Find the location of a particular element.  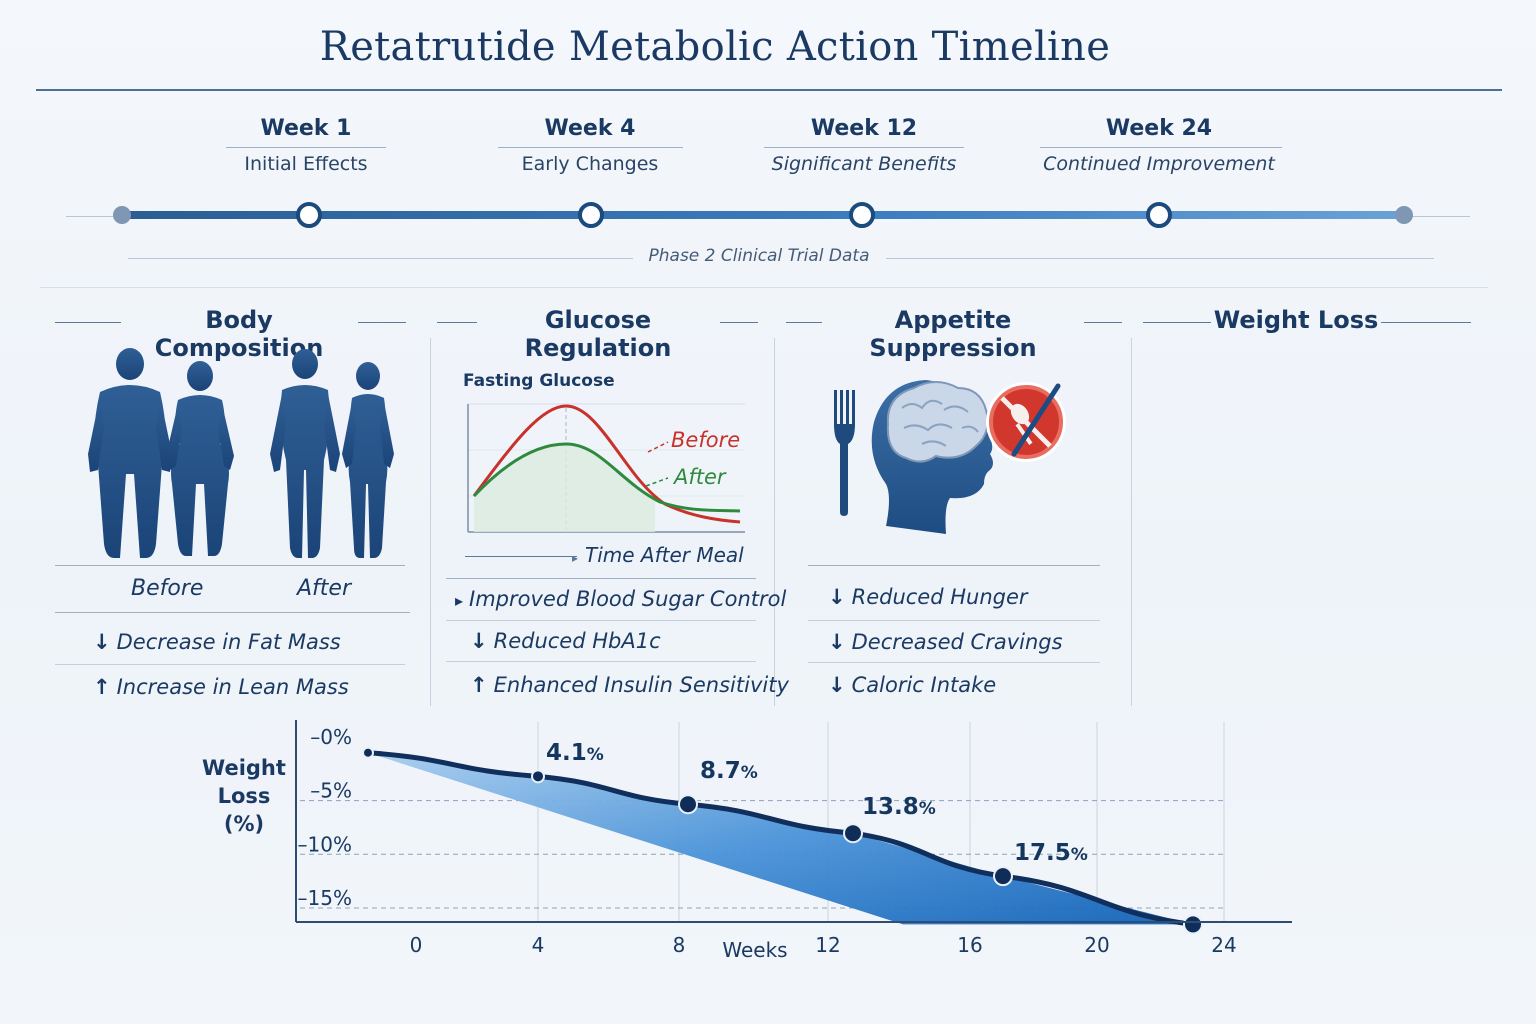

timeline-start-dot is located at coordinates (122, 215).